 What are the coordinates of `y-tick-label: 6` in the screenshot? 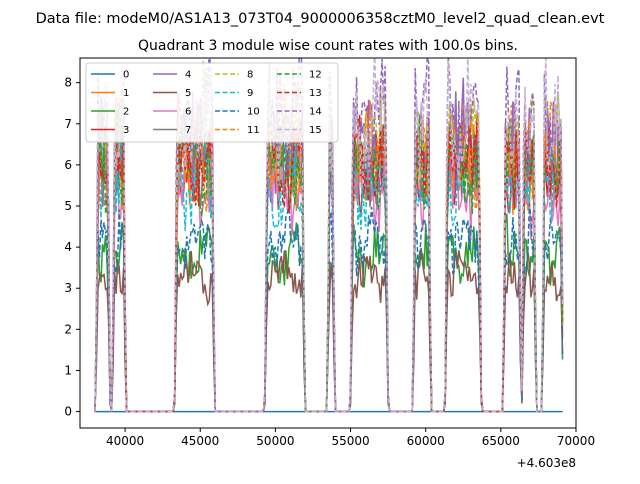 It's located at (68, 165).